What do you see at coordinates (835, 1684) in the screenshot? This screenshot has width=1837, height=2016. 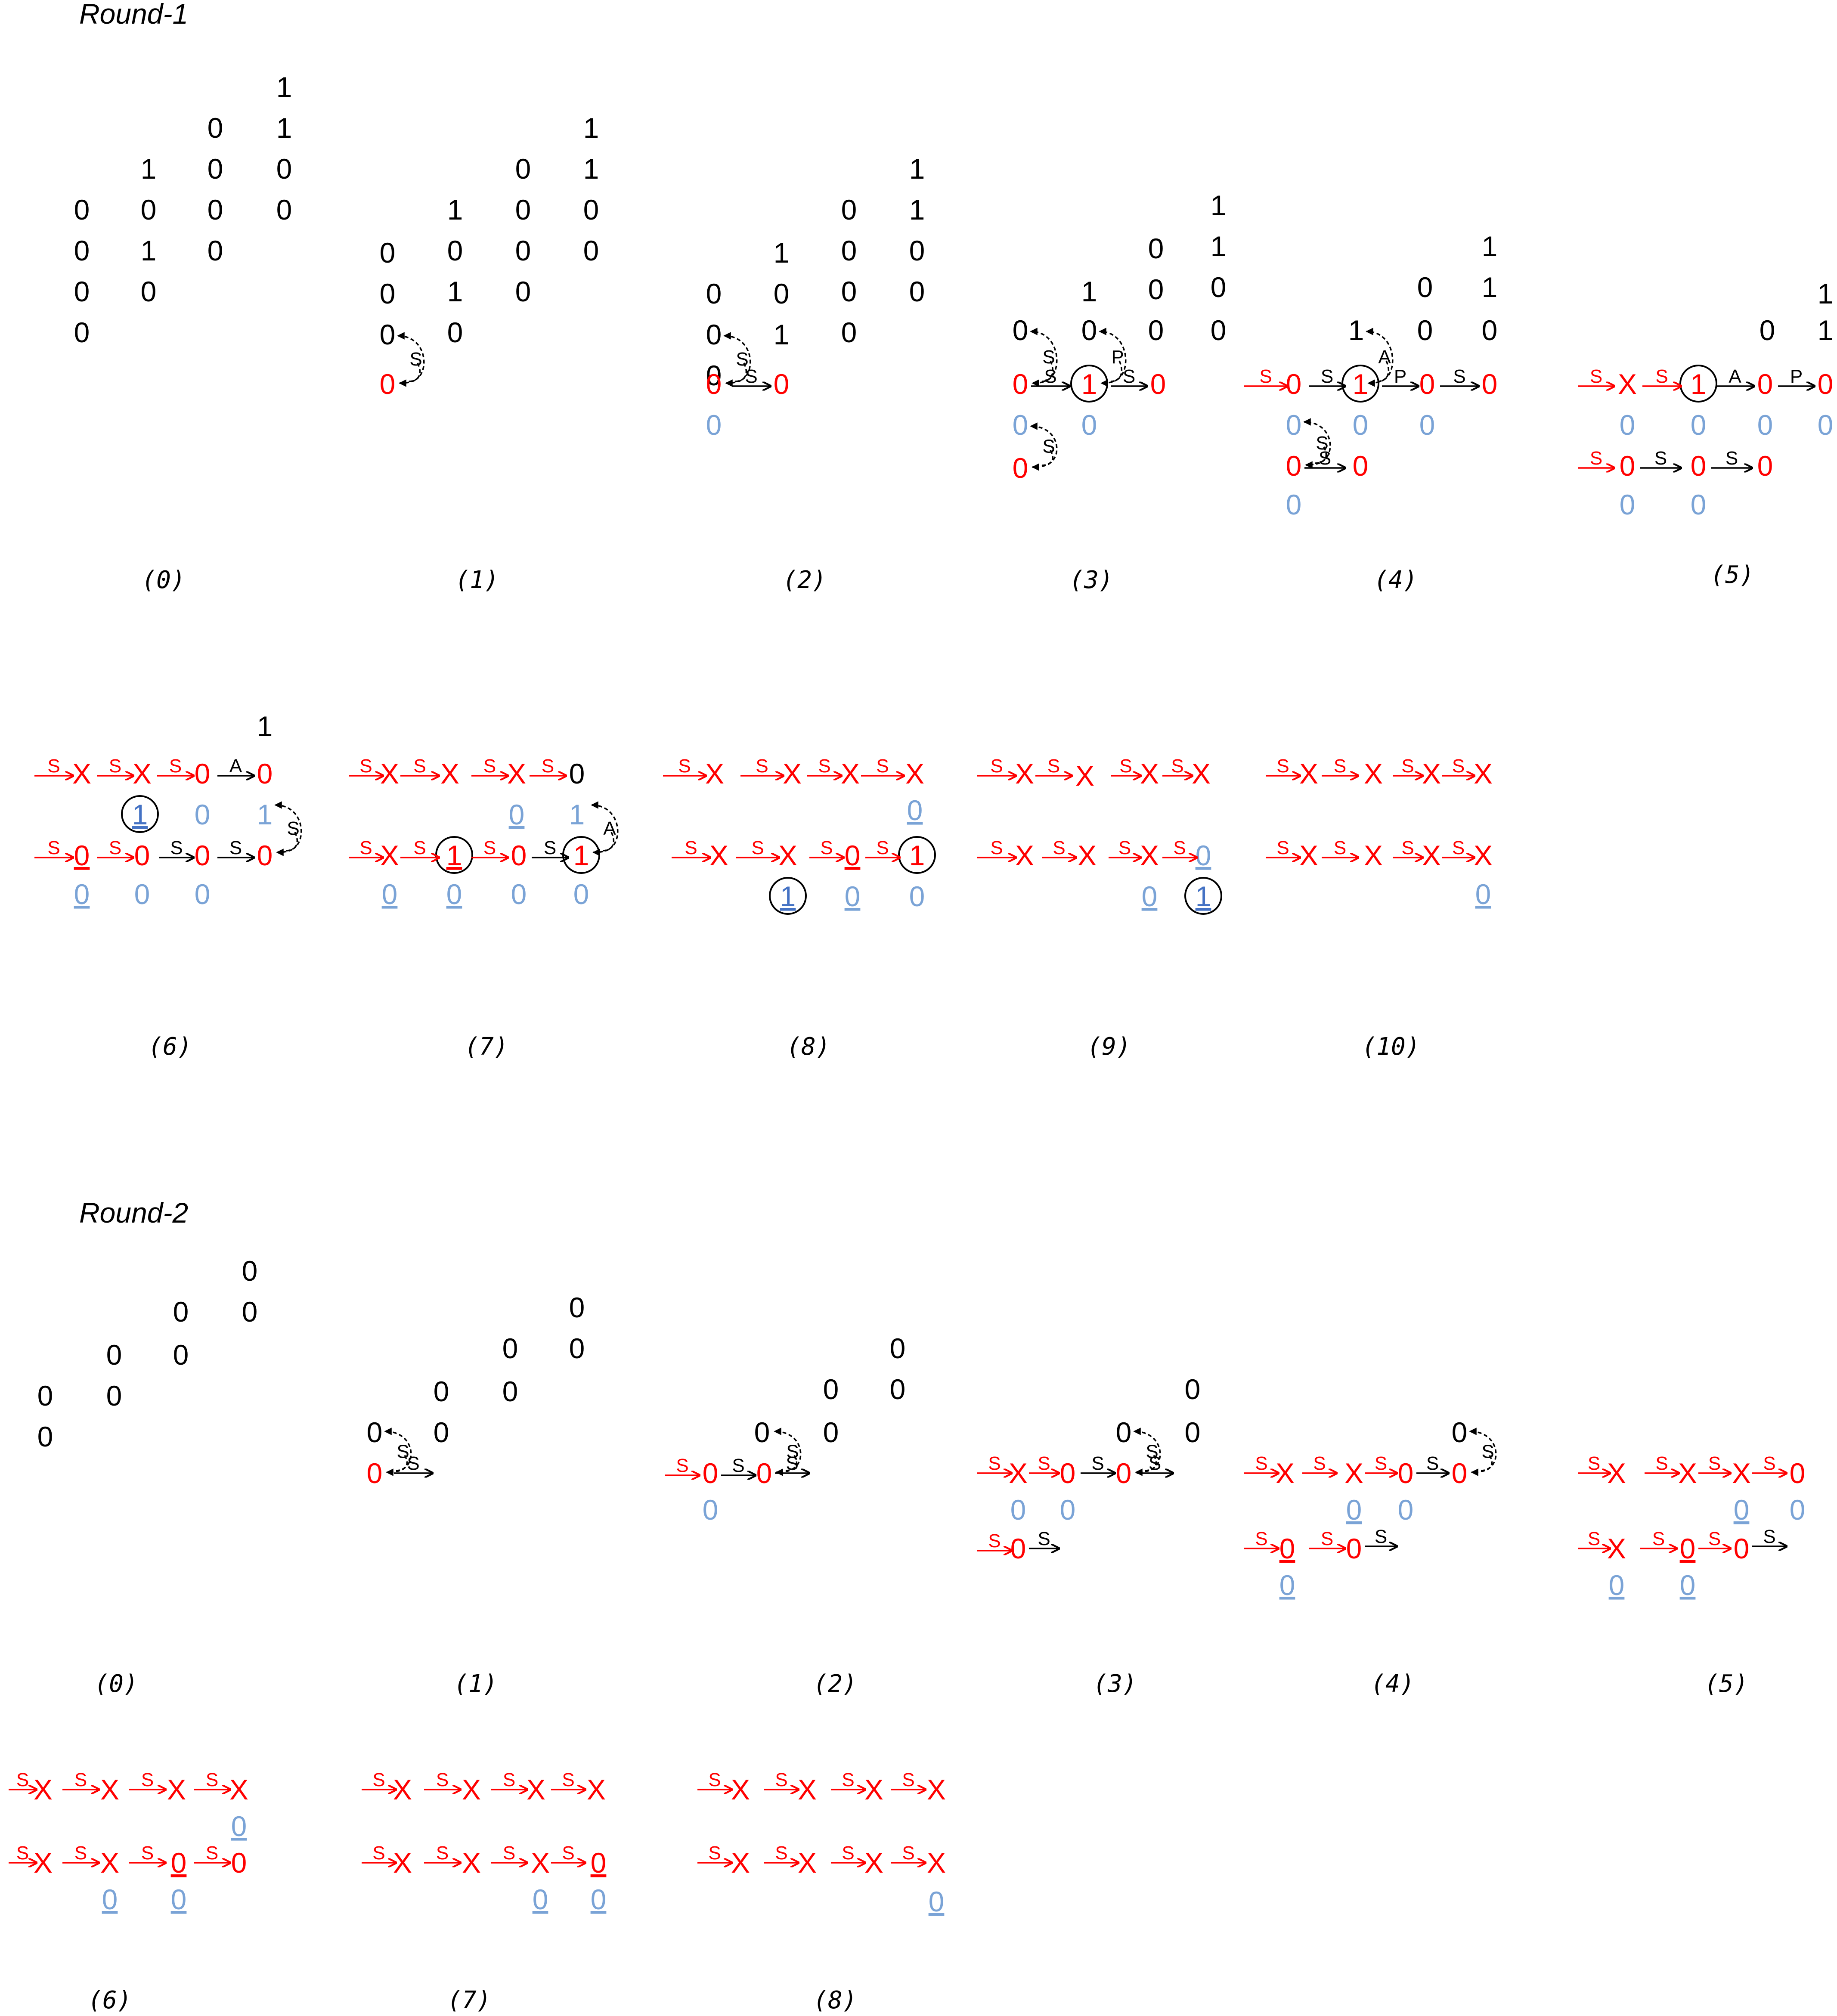 I see `round-2-step-caption: (2)` at bounding box center [835, 1684].